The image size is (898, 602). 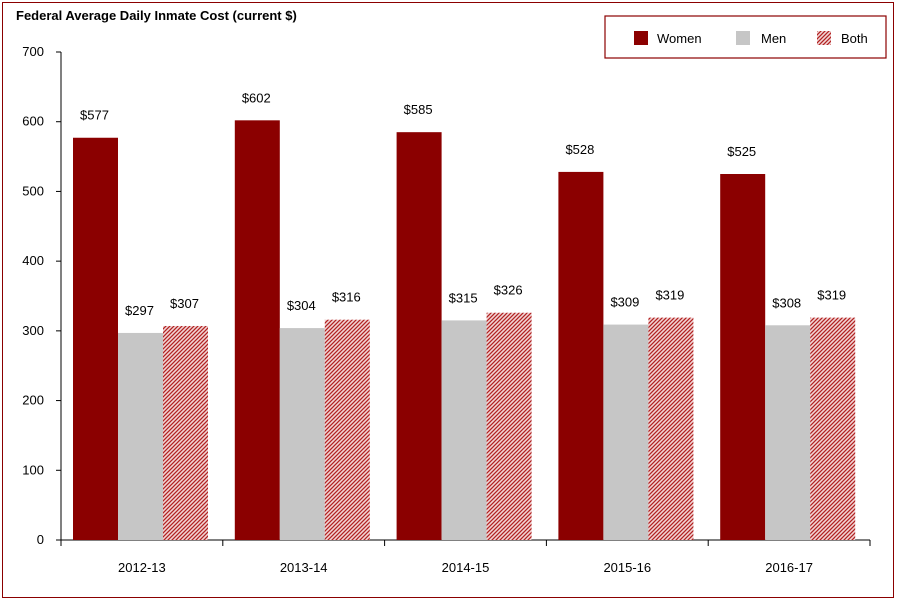 I want to click on legend-label-both: Both, so click(x=854, y=38).